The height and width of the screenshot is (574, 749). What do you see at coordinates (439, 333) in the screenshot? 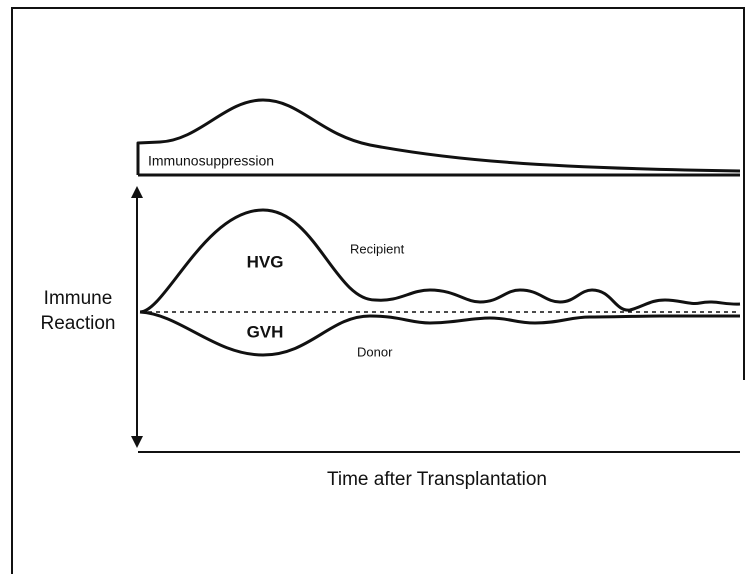
I see `donor-curve` at bounding box center [439, 333].